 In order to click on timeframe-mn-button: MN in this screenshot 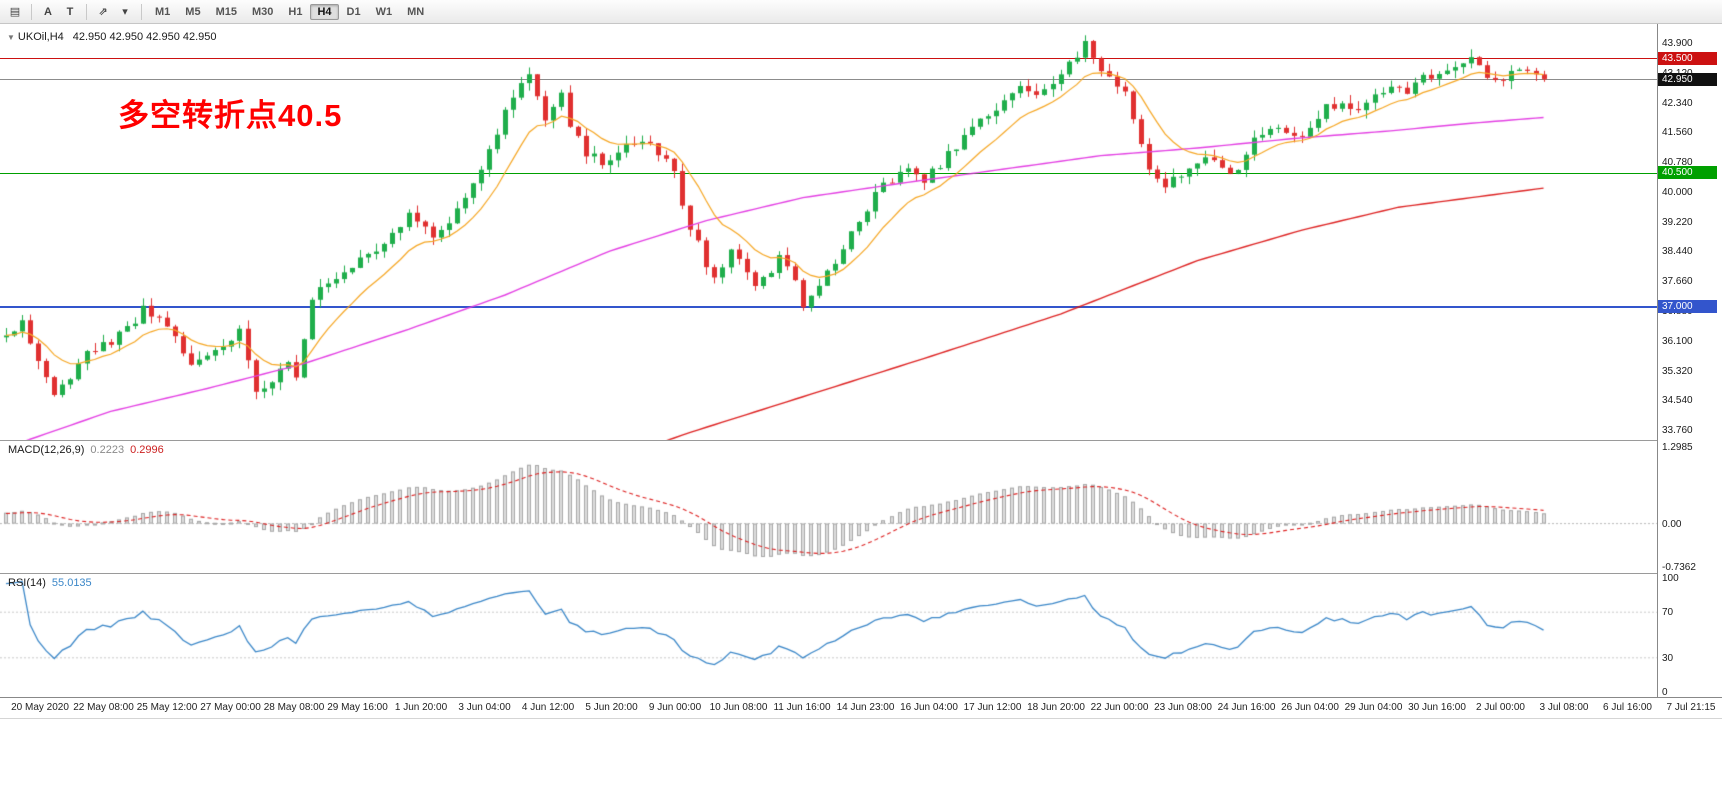, I will do `click(416, 11)`.